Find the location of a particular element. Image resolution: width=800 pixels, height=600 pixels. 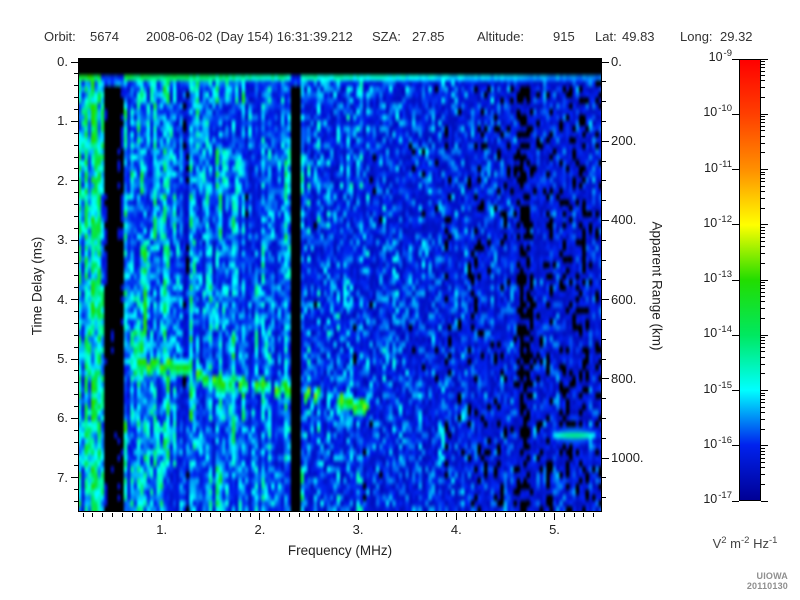

colorbar-tick-exponent: -14 is located at coordinates (725, 330).